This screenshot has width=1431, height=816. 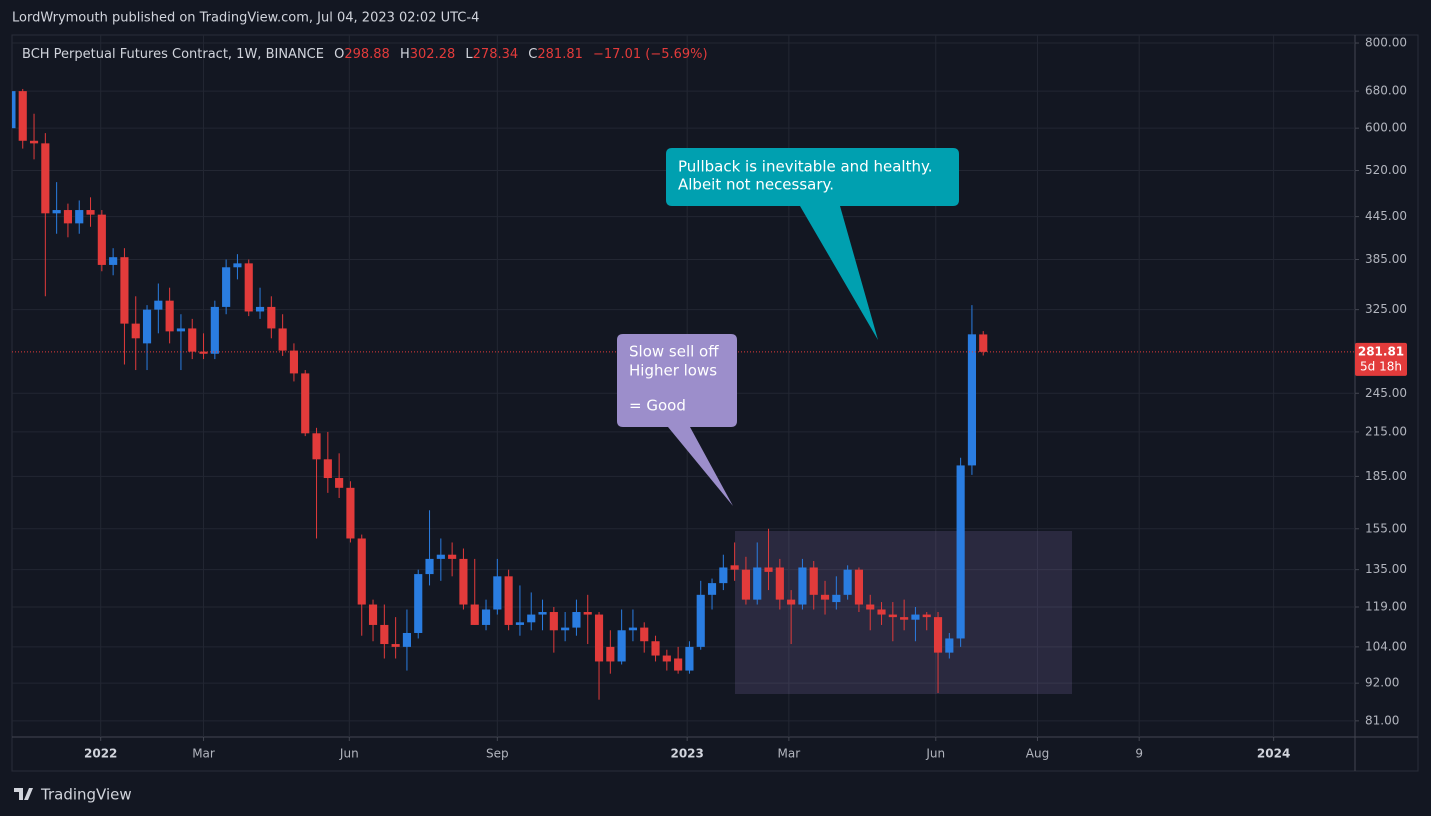 What do you see at coordinates (756, 185) in the screenshot?
I see `callout-text: Albeit not necessary.` at bounding box center [756, 185].